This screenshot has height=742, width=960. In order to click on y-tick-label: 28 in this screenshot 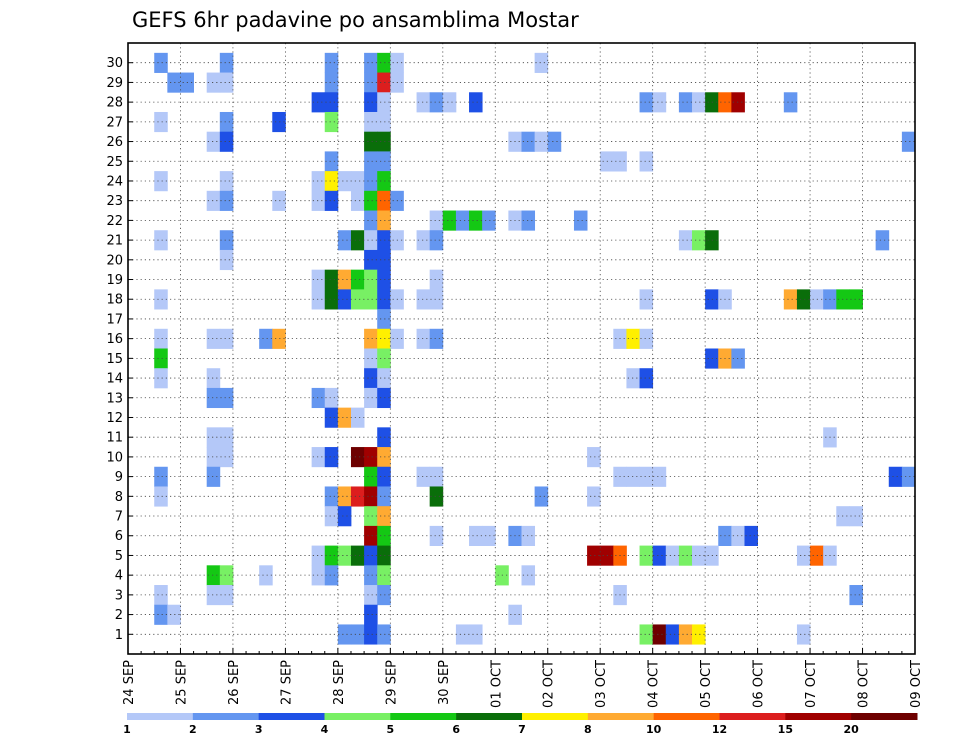, I will do `click(114, 103)`.